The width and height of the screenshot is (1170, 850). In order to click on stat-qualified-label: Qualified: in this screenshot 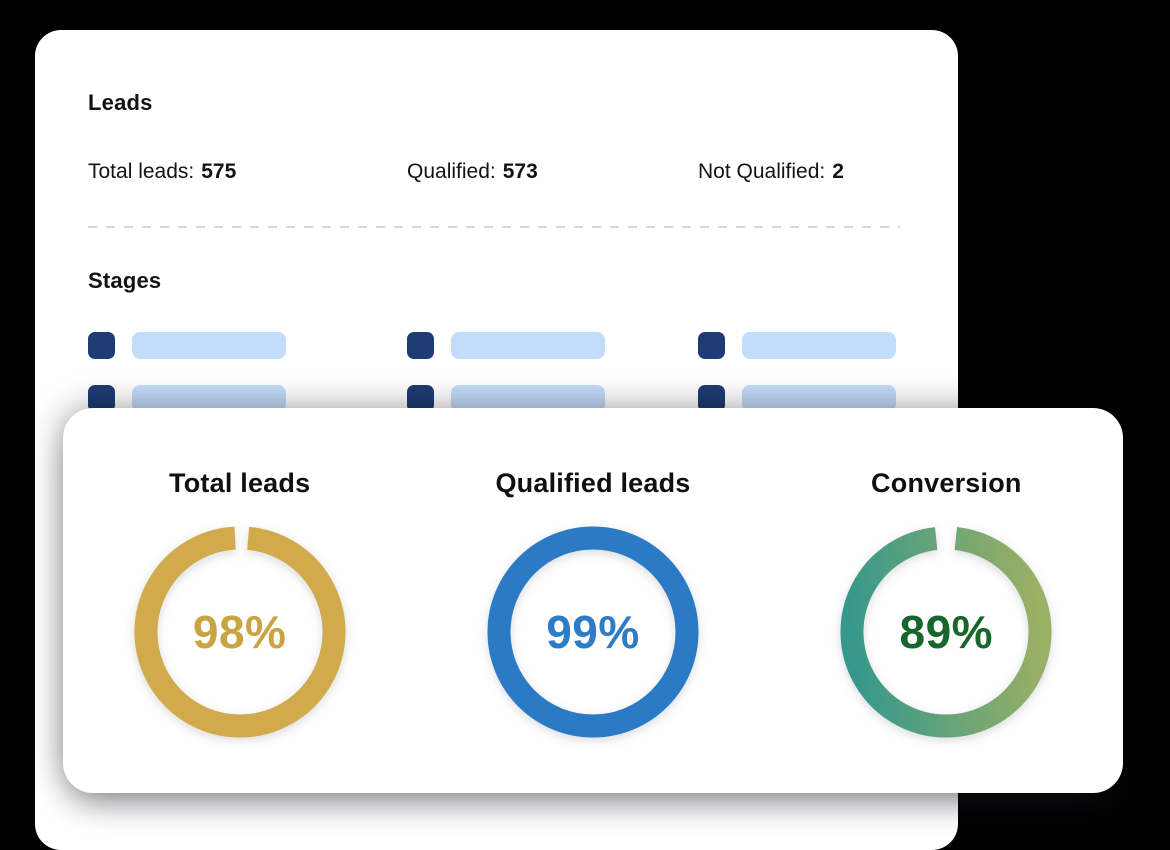, I will do `click(451, 171)`.